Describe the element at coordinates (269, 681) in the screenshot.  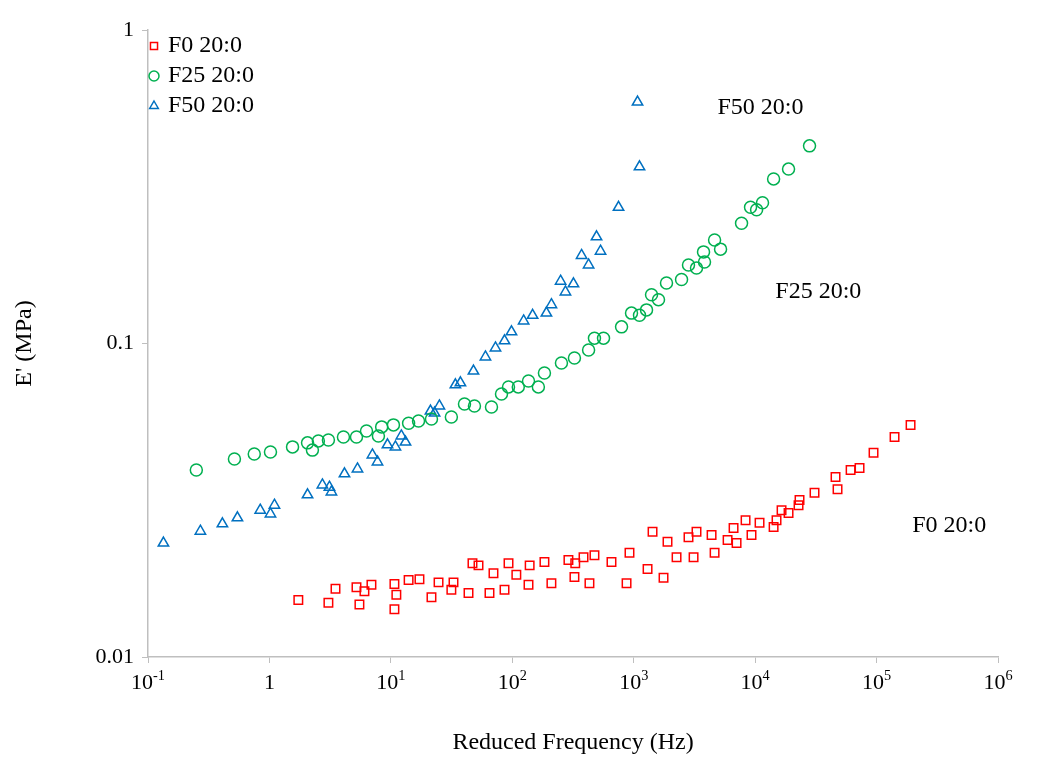
I see `x-tick-label: 1` at that location.